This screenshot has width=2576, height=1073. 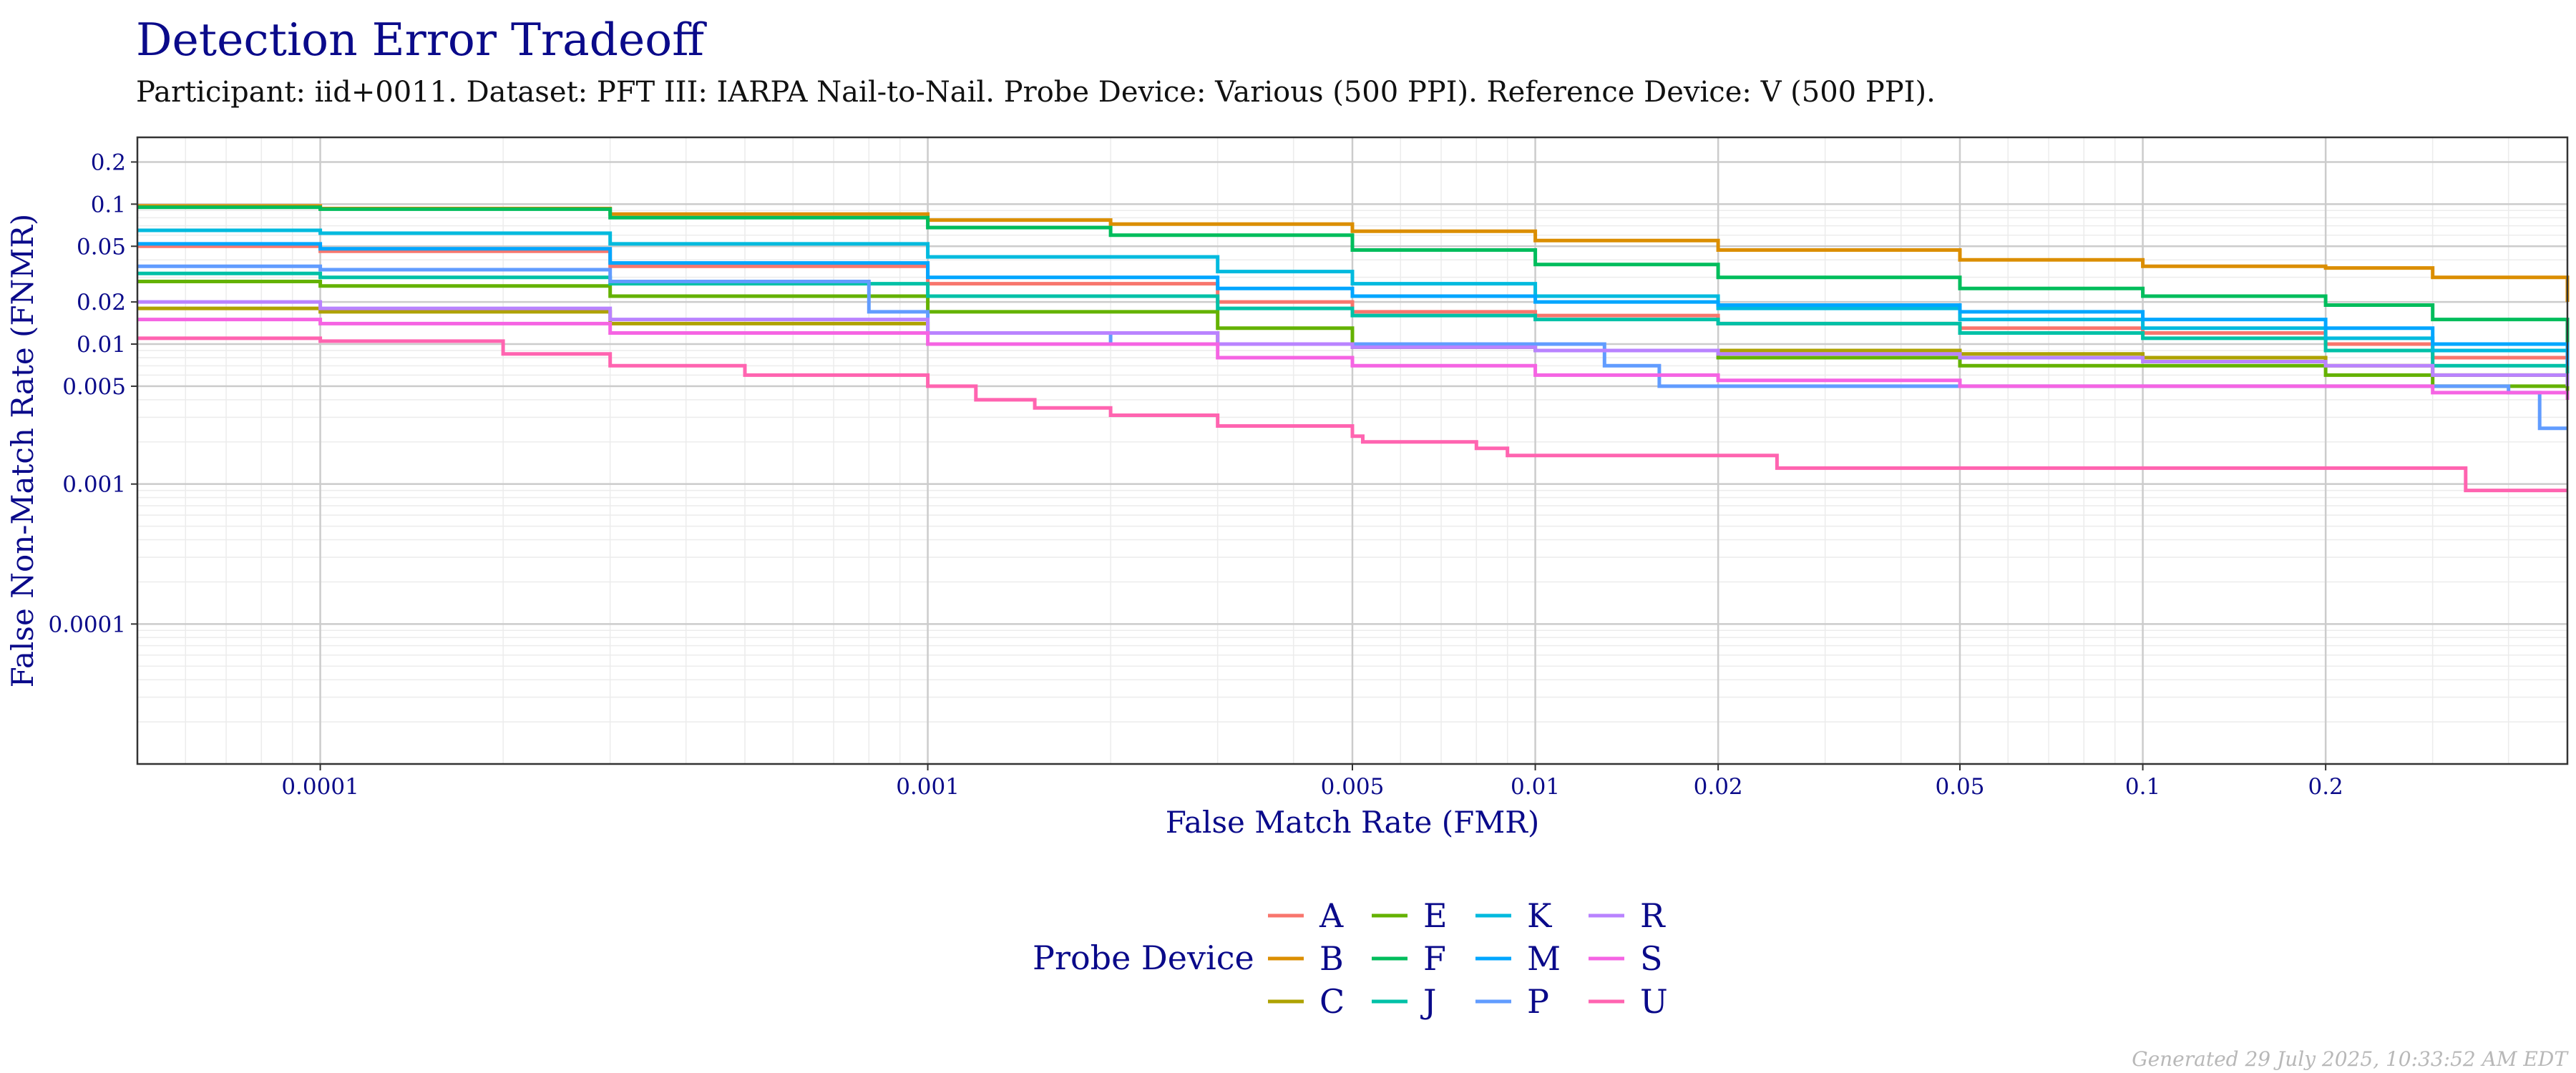 What do you see at coordinates (22, 451) in the screenshot?
I see `y-axis-title: False Non-Match Rate (FNMR)` at bounding box center [22, 451].